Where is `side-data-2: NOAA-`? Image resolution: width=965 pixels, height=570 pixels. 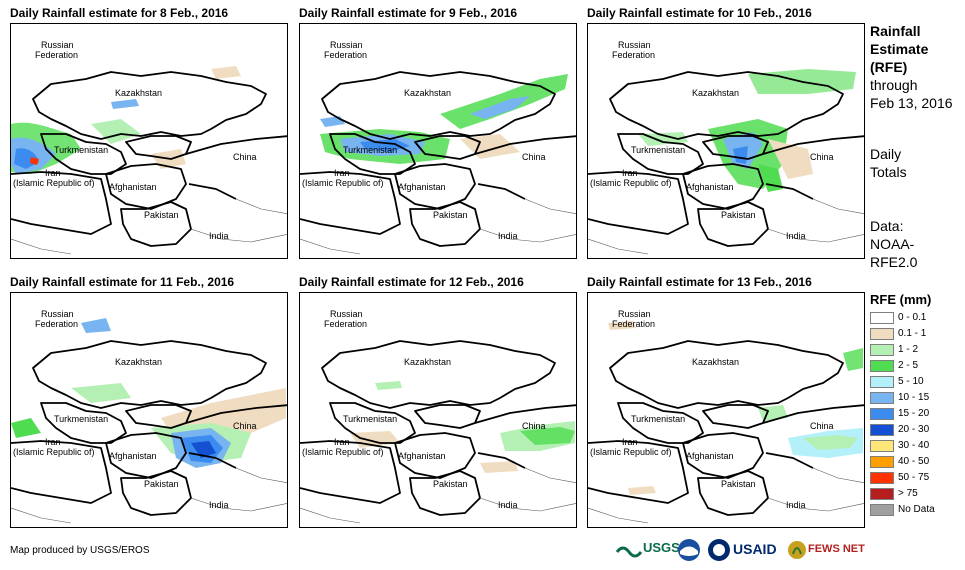 side-data-2: NOAA- is located at coordinates (892, 244).